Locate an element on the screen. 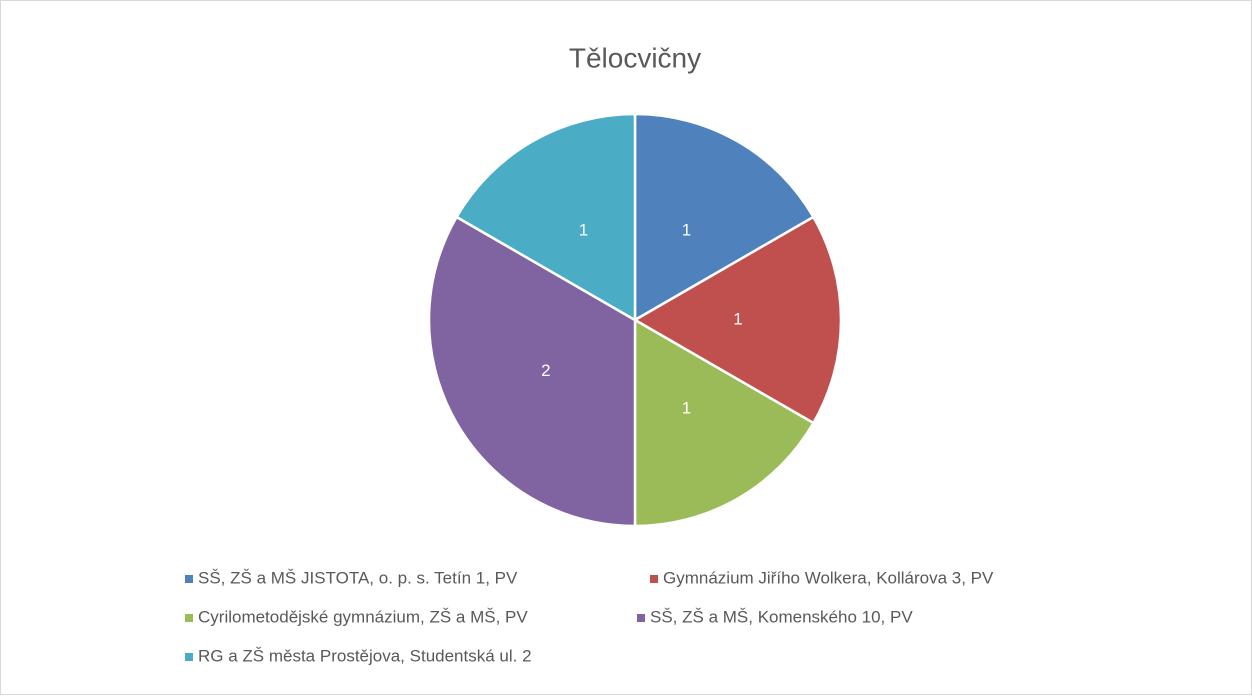 The image size is (1252, 700). legend-label: SŠ, ZŠ a MŠ, Komenského 10, PV is located at coordinates (781, 616).